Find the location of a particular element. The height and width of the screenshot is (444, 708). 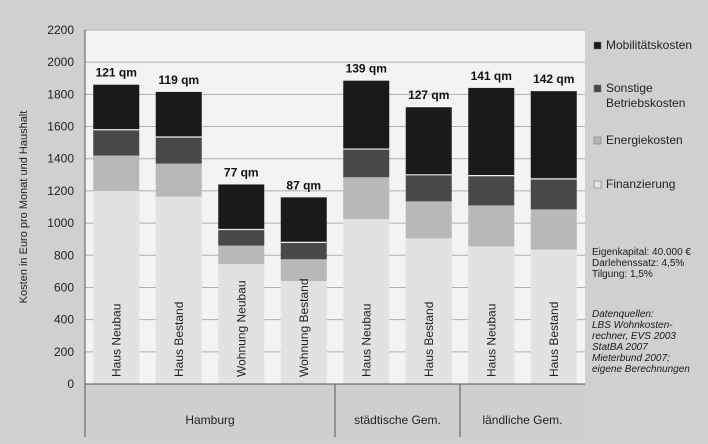

legend-entry: Energiekosten is located at coordinates (644, 140).